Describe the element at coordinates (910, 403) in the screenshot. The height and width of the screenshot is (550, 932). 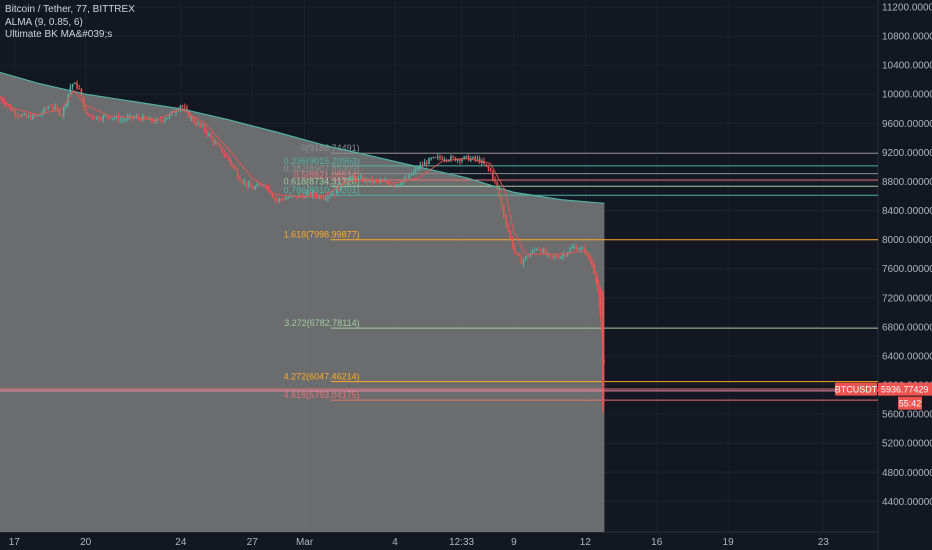
I see `countdown-tag` at that location.